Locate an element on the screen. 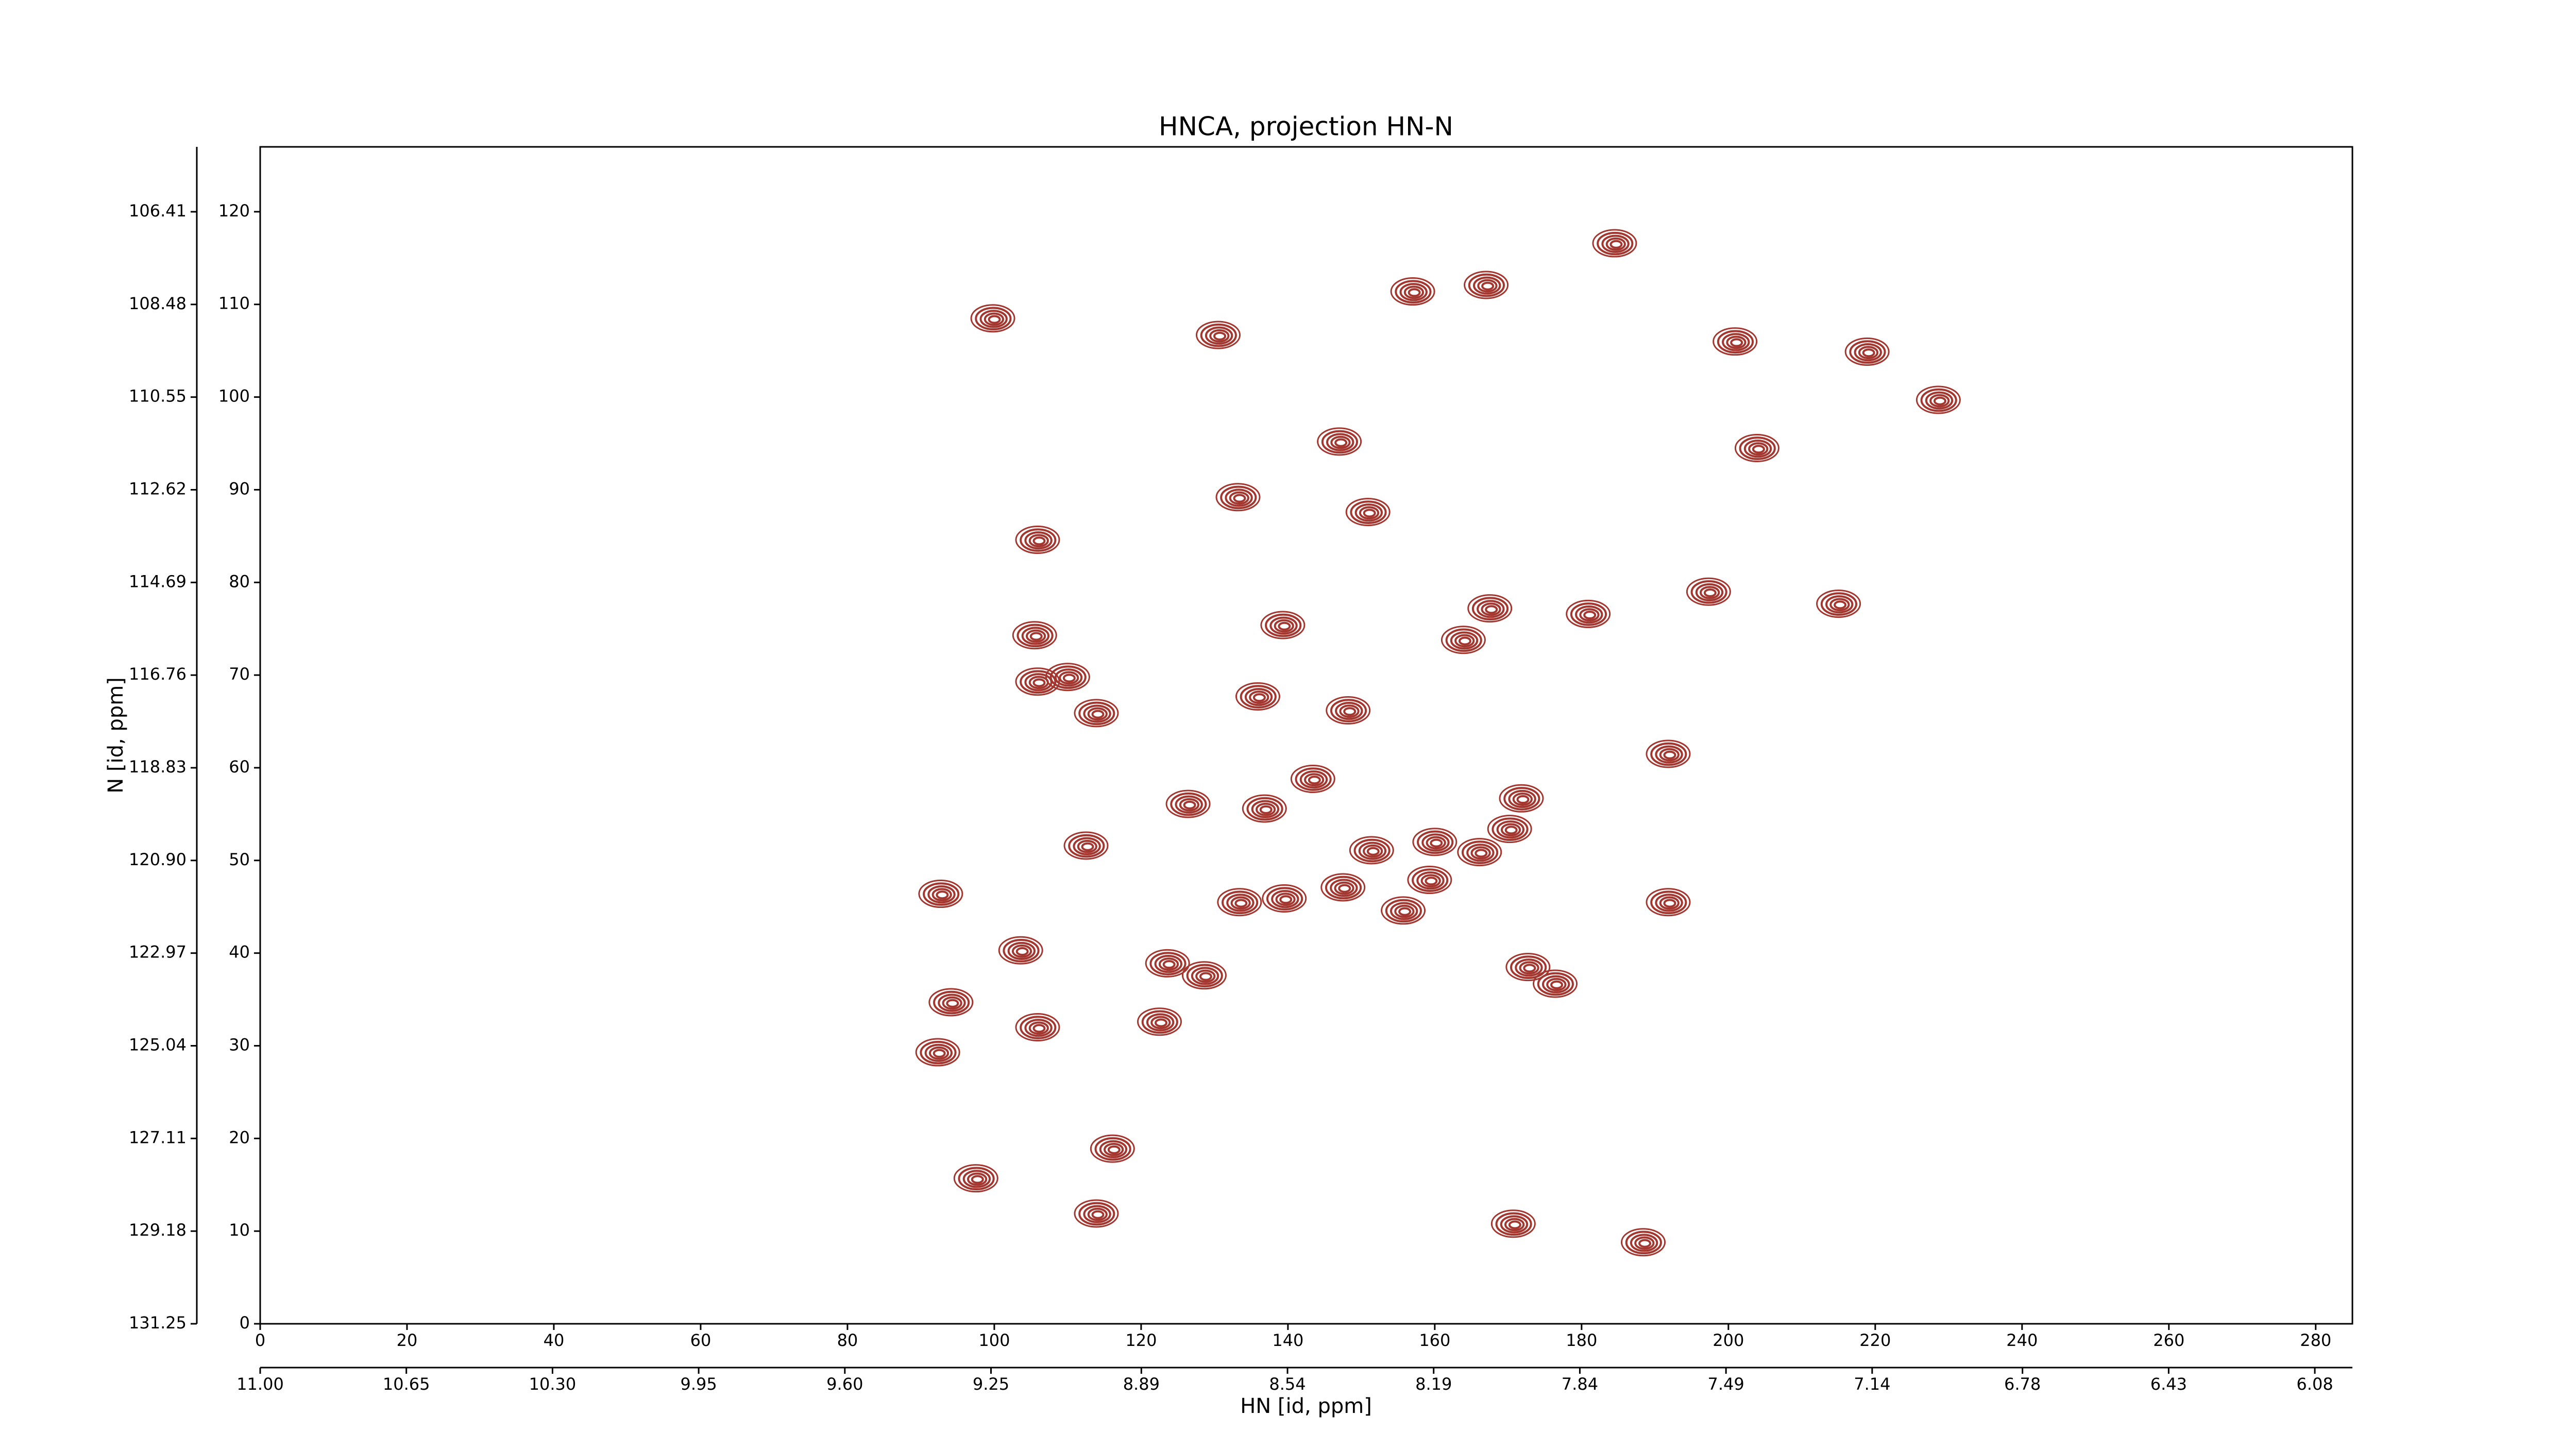 Image resolution: width=2576 pixels, height=1449 pixels. y2-tick-label: 129.18 is located at coordinates (158, 1230).